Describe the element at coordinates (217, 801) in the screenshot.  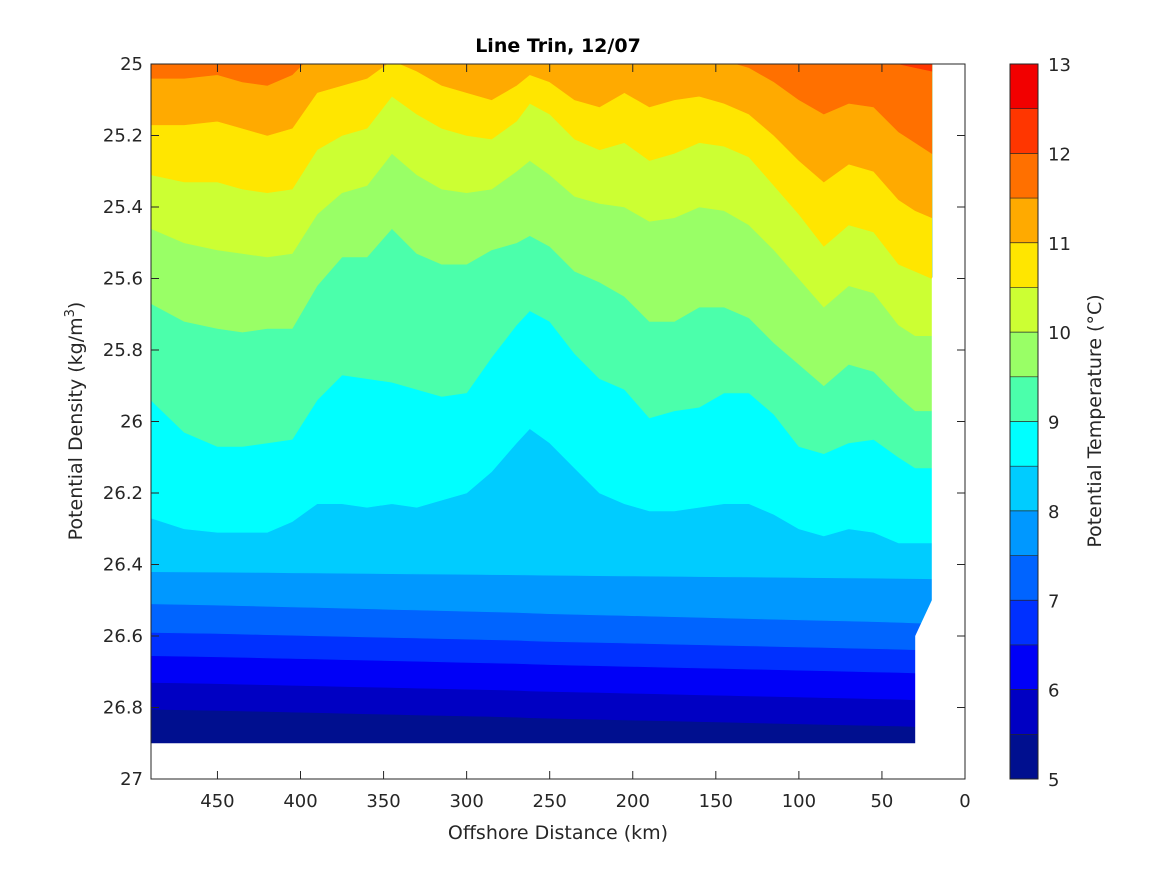
I see `x-tick-label: 450` at that location.